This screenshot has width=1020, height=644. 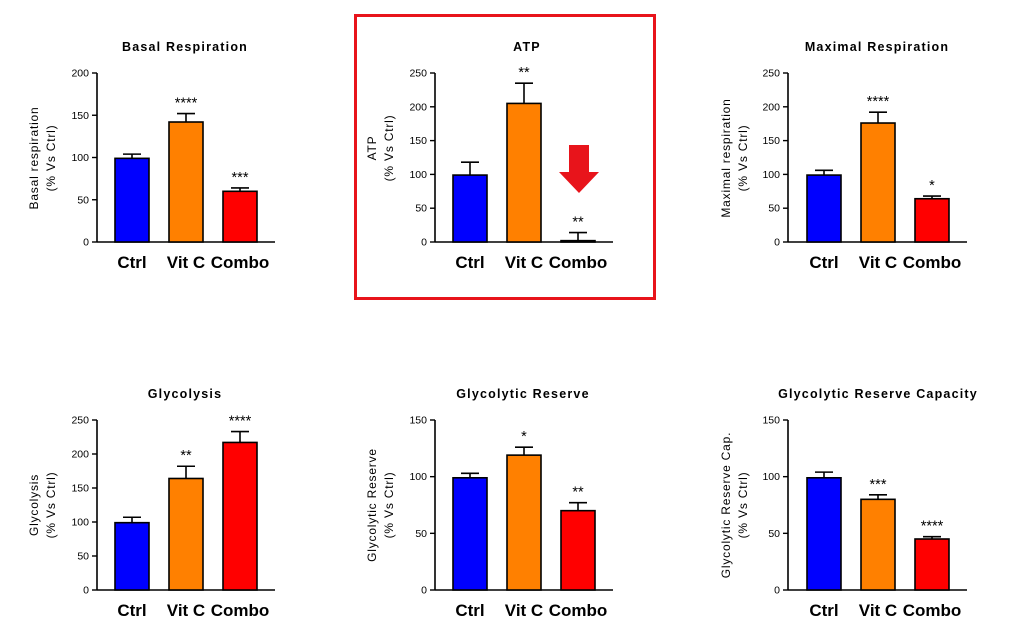 What do you see at coordinates (505, 157) in the screenshot?
I see `highlight-box` at bounding box center [505, 157].